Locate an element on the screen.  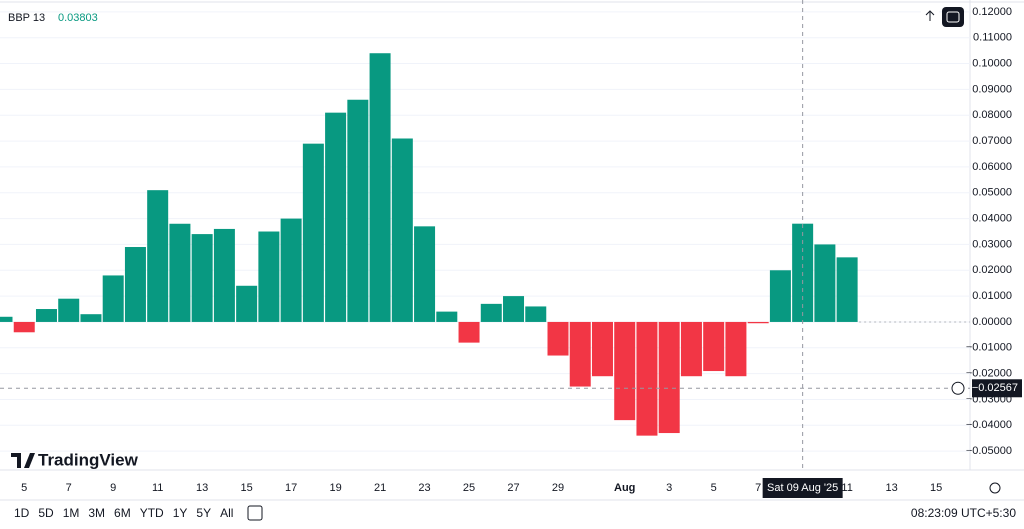
x-tick-label: 3 is located at coordinates (669, 488).